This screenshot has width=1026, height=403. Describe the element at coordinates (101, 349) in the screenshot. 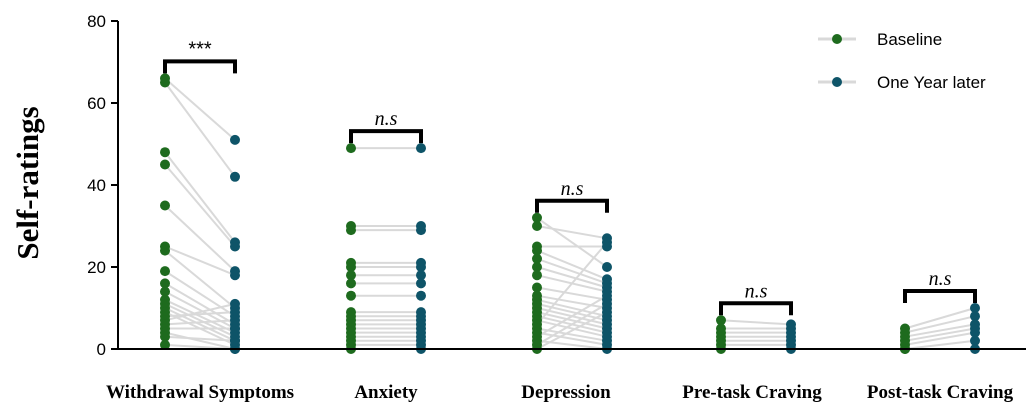

I see `y-tick-label: 0` at that location.